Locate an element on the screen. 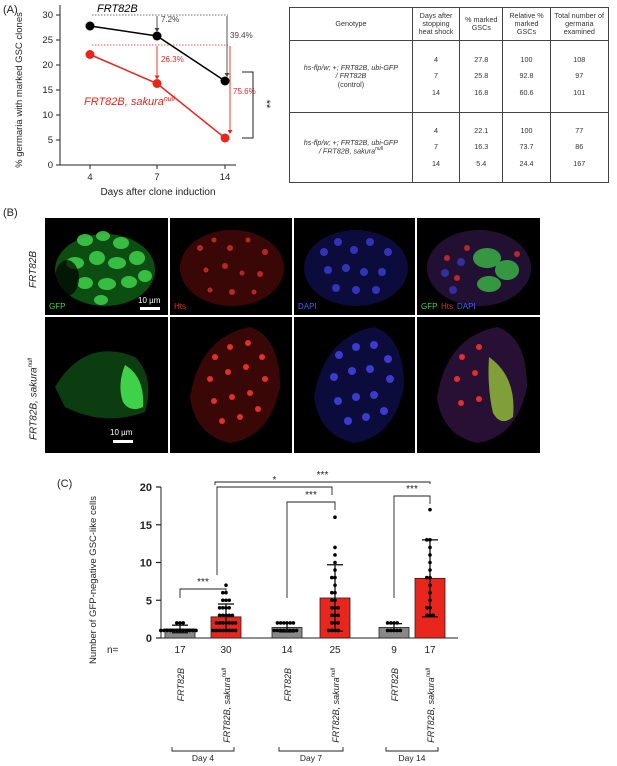 The height and width of the screenshot is (766, 617). y-tick-label: 0 is located at coordinates (50, 165).